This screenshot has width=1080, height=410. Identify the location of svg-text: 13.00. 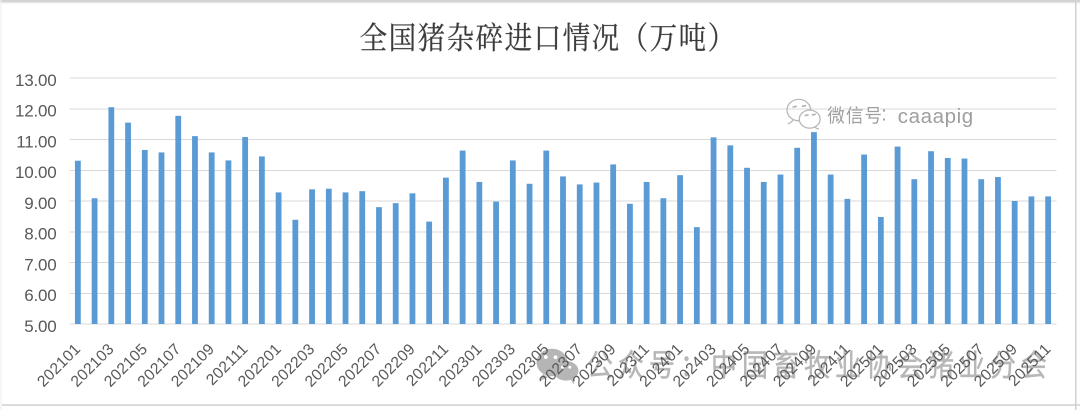
(36, 80).